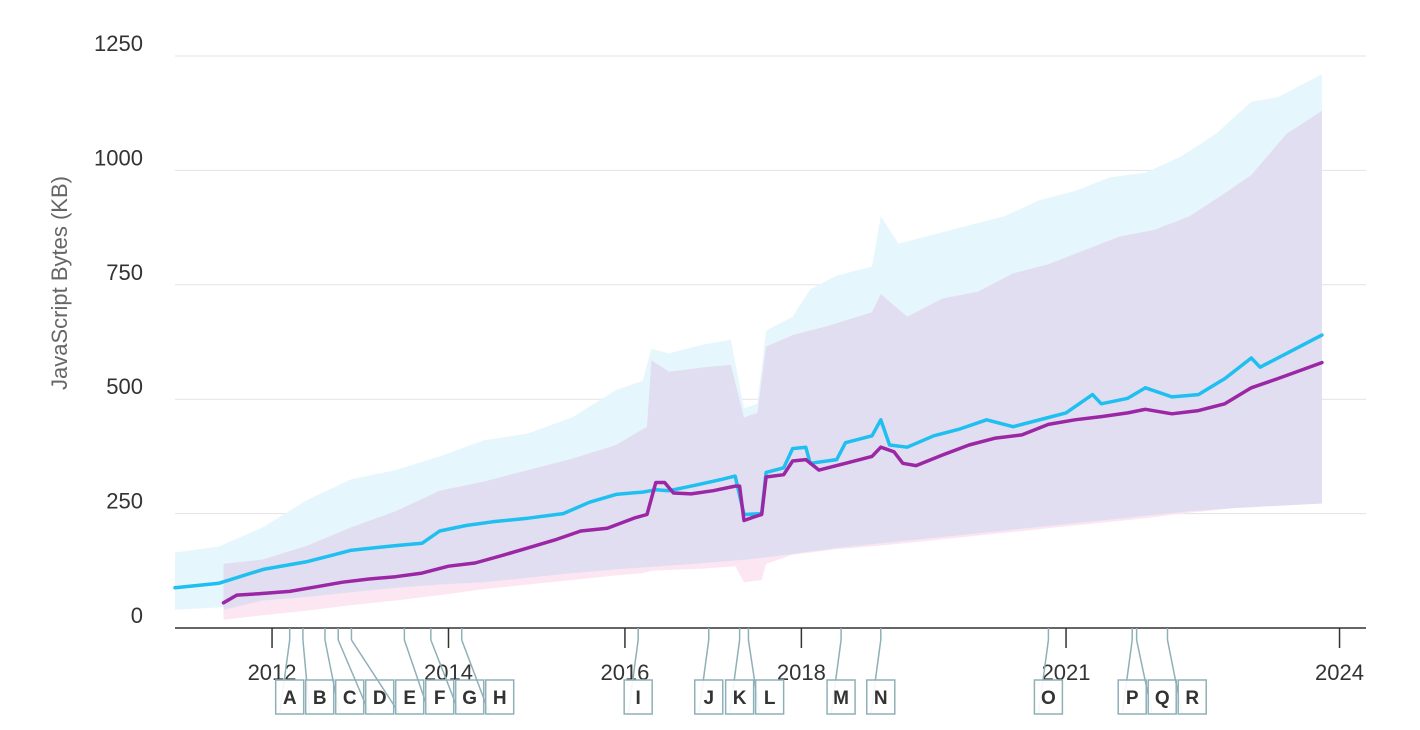 The width and height of the screenshot is (1420, 730). I want to click on annotation-box-Q, so click(1162, 697).